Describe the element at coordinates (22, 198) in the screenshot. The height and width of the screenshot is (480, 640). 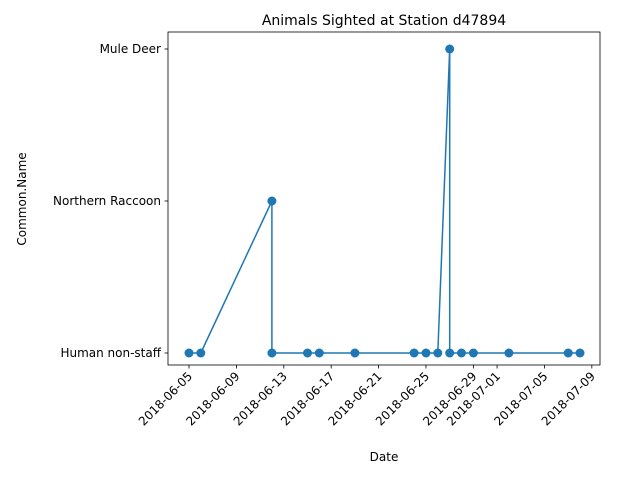
I see `y-axis-label: Common.Name` at that location.